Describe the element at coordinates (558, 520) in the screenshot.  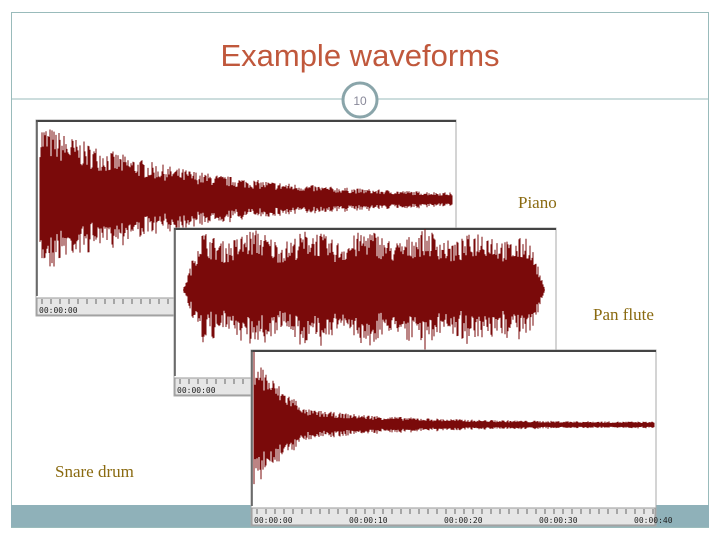
I see `timeline-label: 00:00:30` at that location.